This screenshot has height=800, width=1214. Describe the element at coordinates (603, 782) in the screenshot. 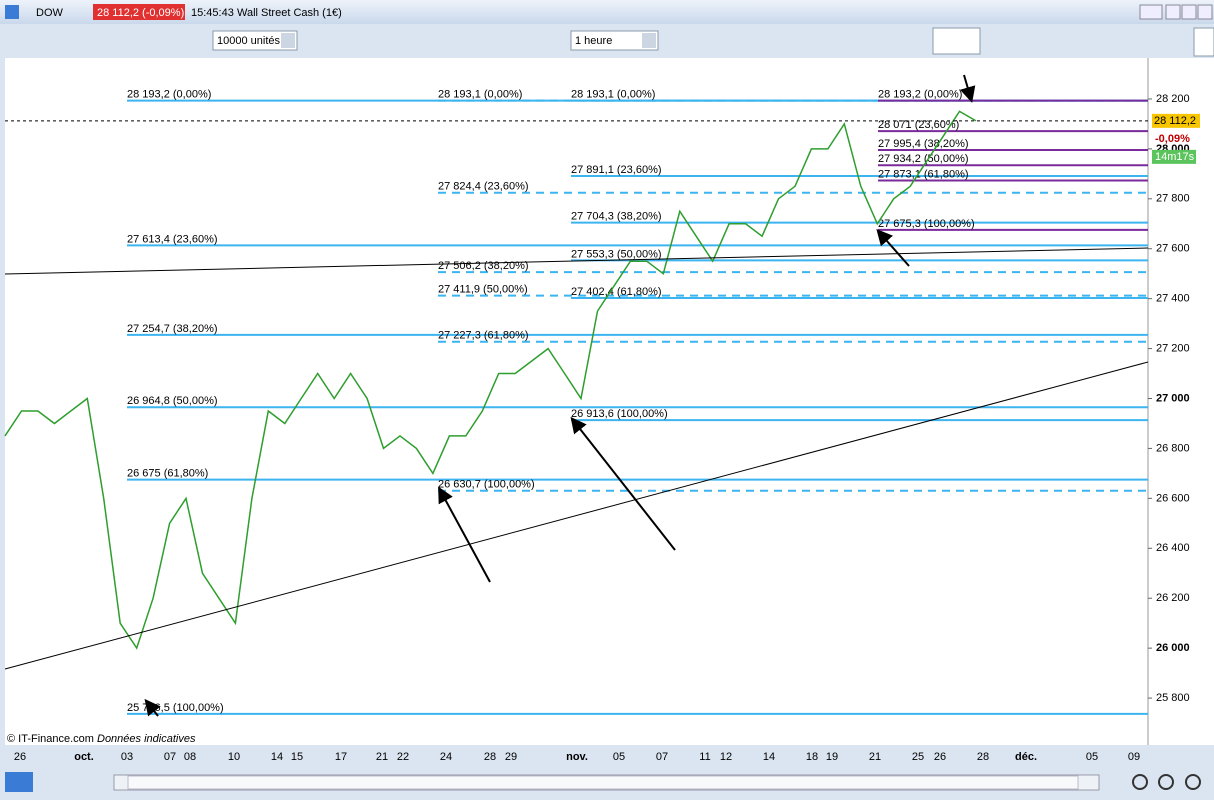

I see `scroll-thumb` at that location.